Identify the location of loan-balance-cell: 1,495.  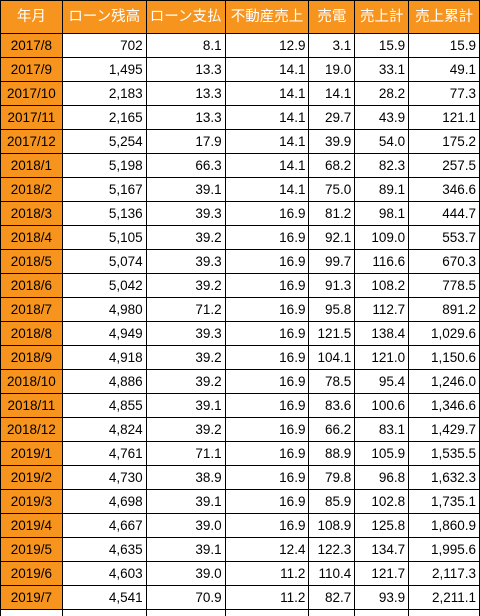
(104, 69).